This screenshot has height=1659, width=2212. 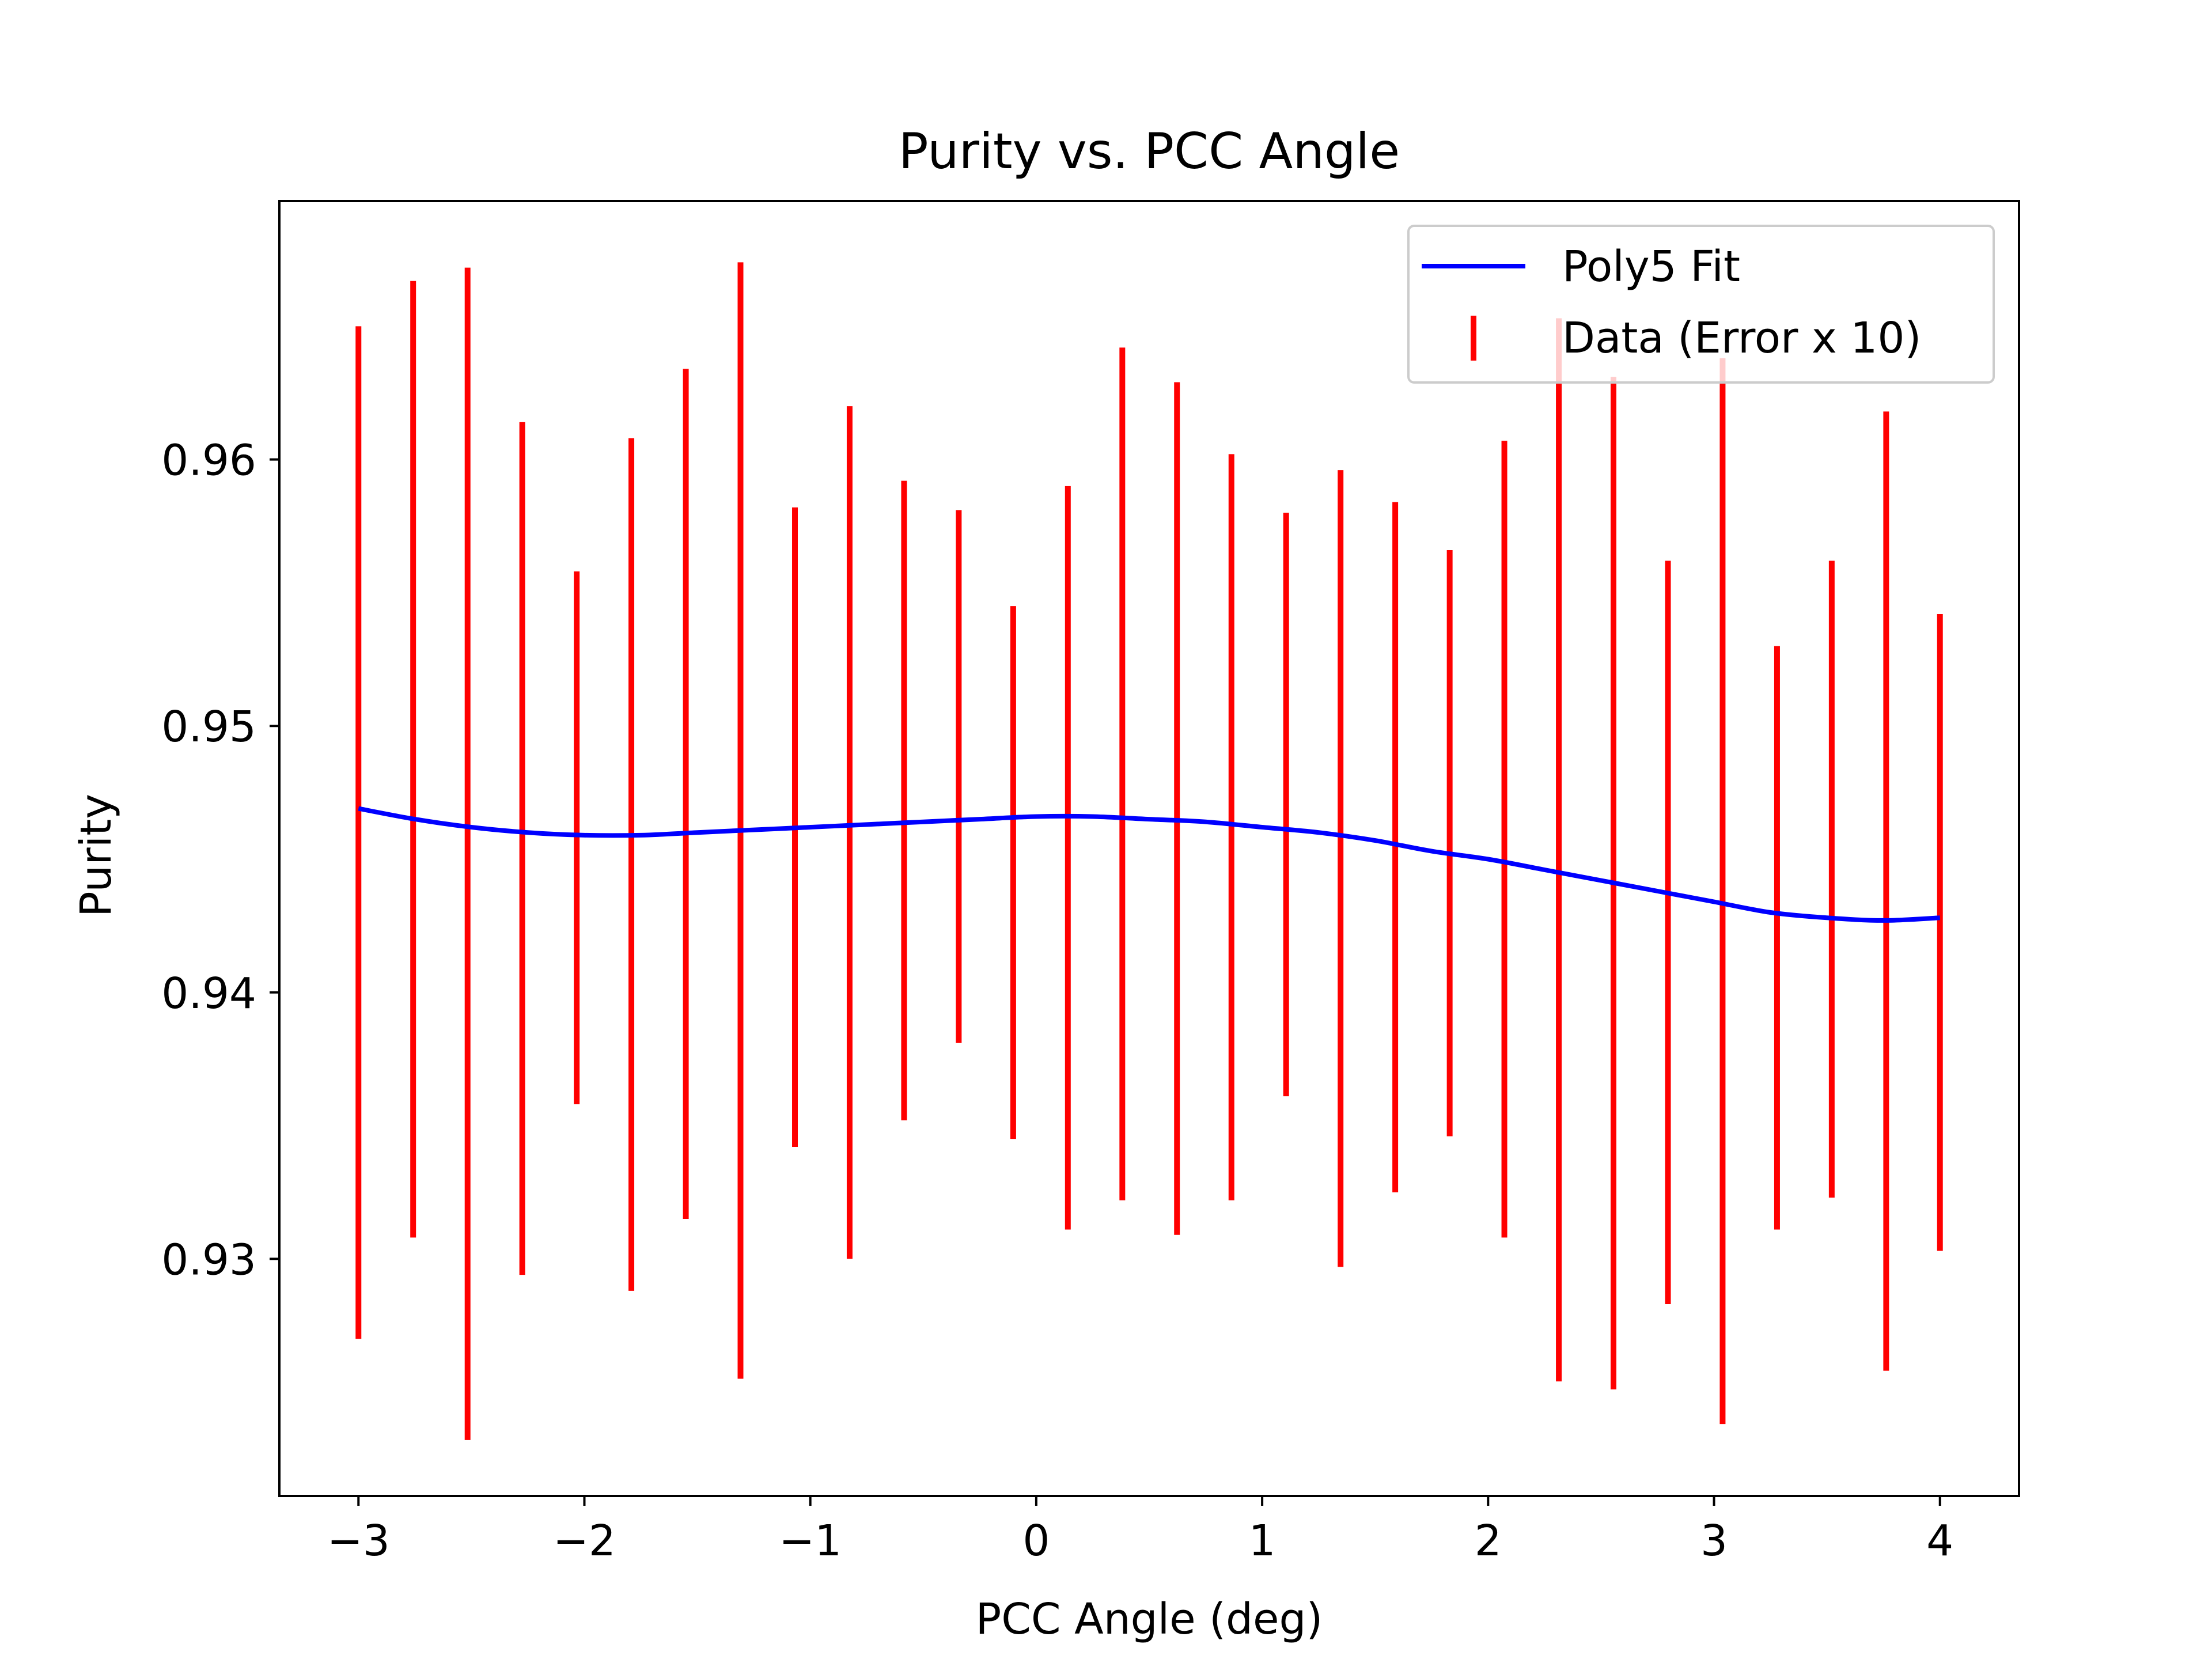 What do you see at coordinates (1741, 338) in the screenshot?
I see `legend-data-label: Data (Error x 10)` at bounding box center [1741, 338].